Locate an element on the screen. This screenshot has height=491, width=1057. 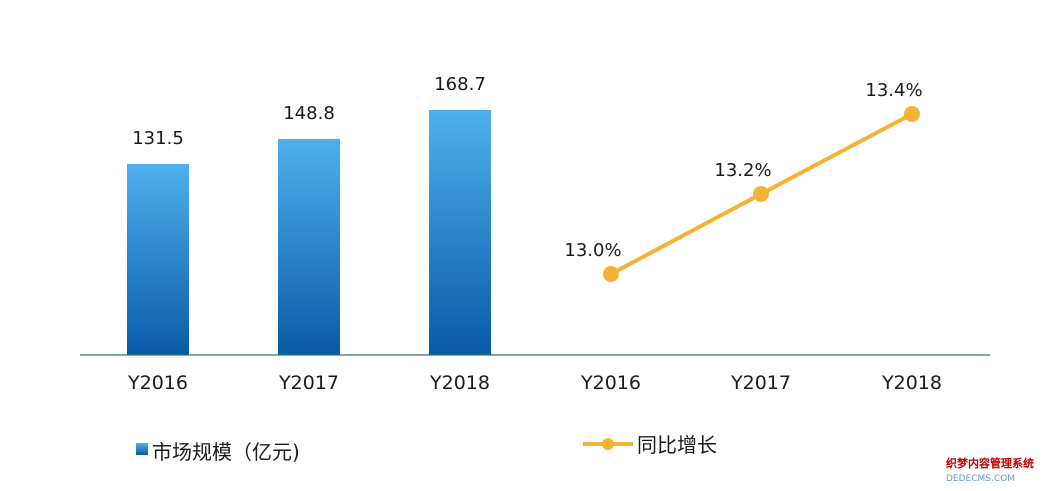
watermark-line2: DEDECMS.COM is located at coordinates (980, 479).